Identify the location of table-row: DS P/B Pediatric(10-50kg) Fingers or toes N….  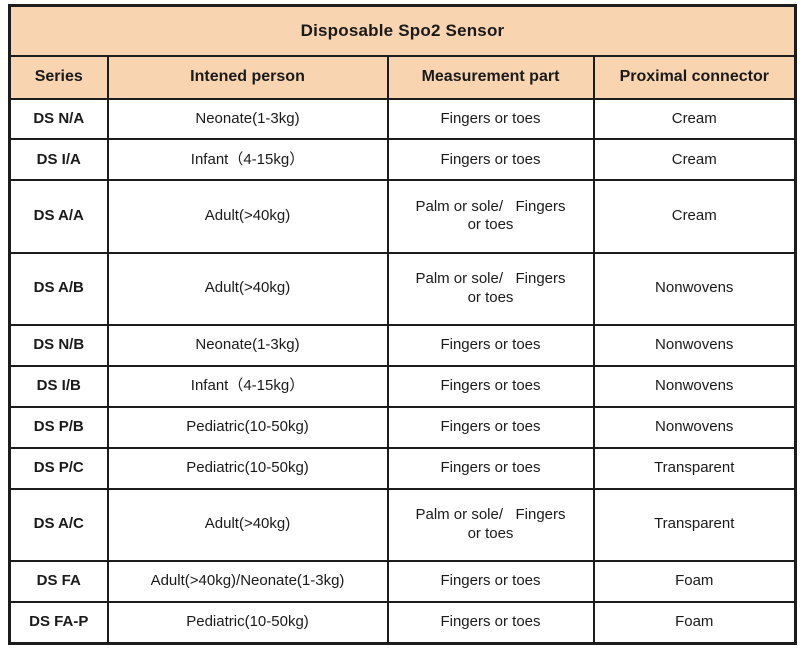
(402, 427).